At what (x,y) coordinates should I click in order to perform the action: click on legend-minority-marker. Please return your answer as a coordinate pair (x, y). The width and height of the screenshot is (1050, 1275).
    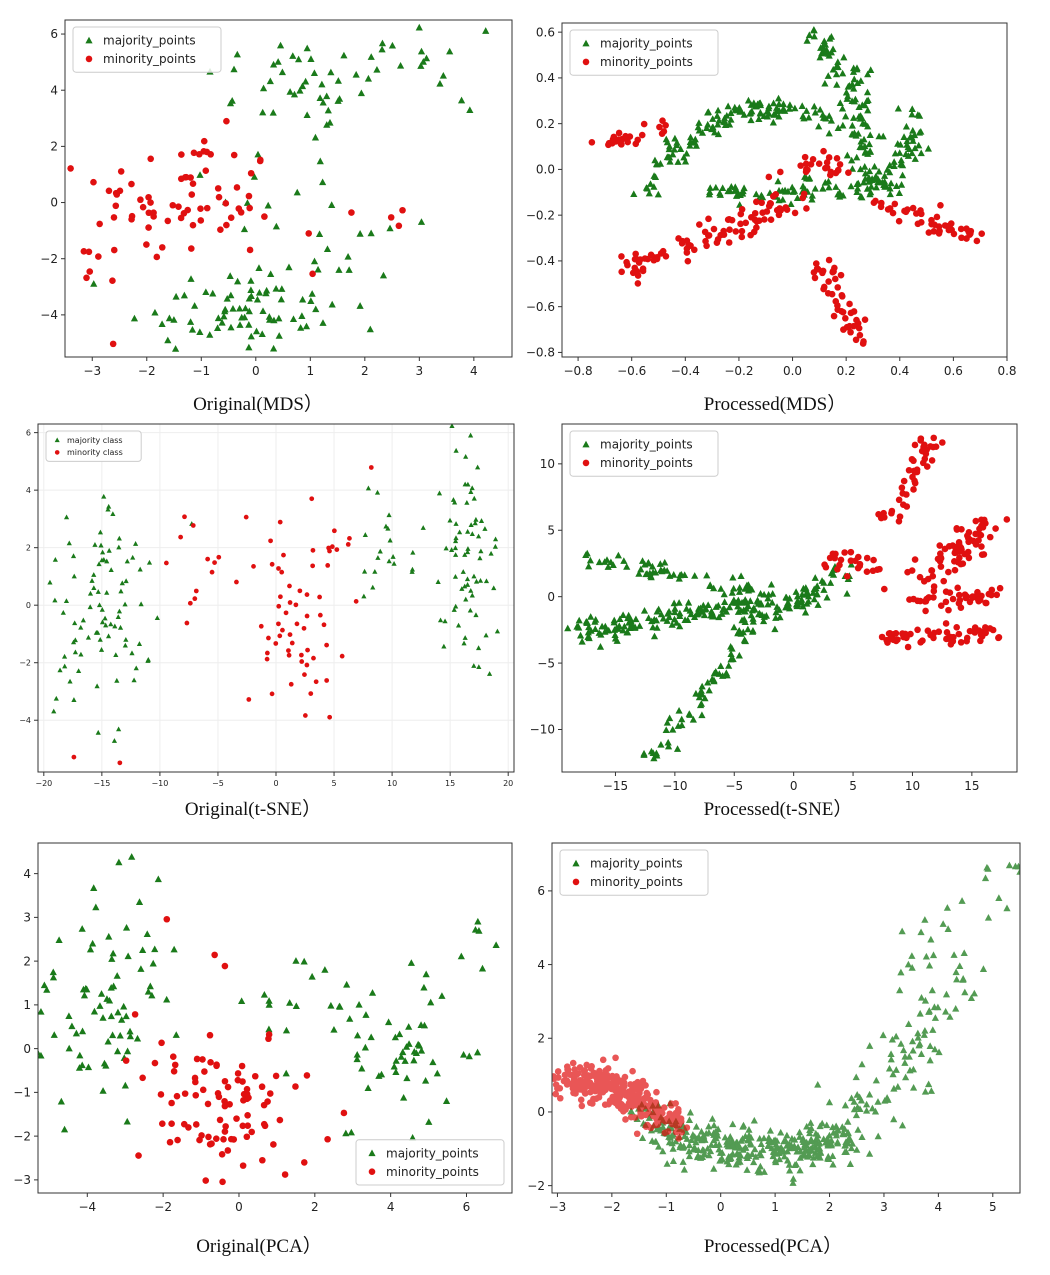
    Looking at the image, I should click on (89, 59).